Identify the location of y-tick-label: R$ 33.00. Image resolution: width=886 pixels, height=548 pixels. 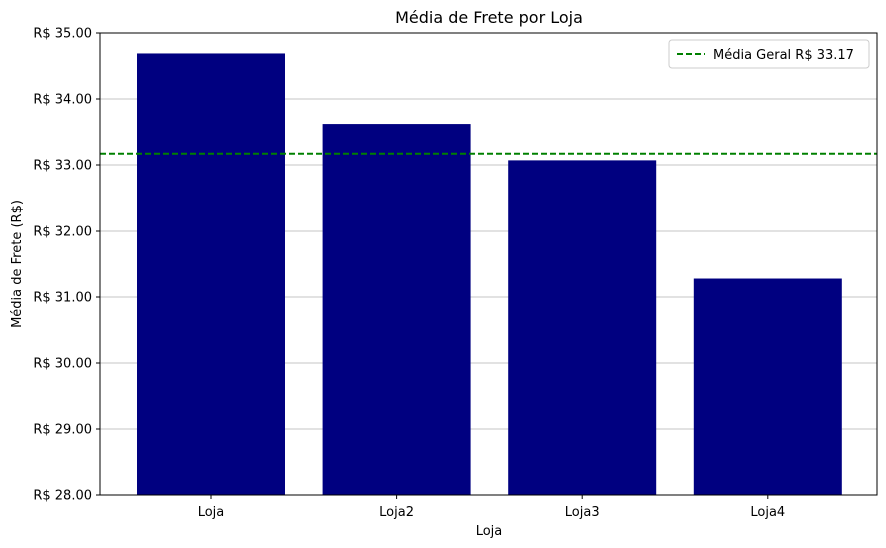
(62, 166).